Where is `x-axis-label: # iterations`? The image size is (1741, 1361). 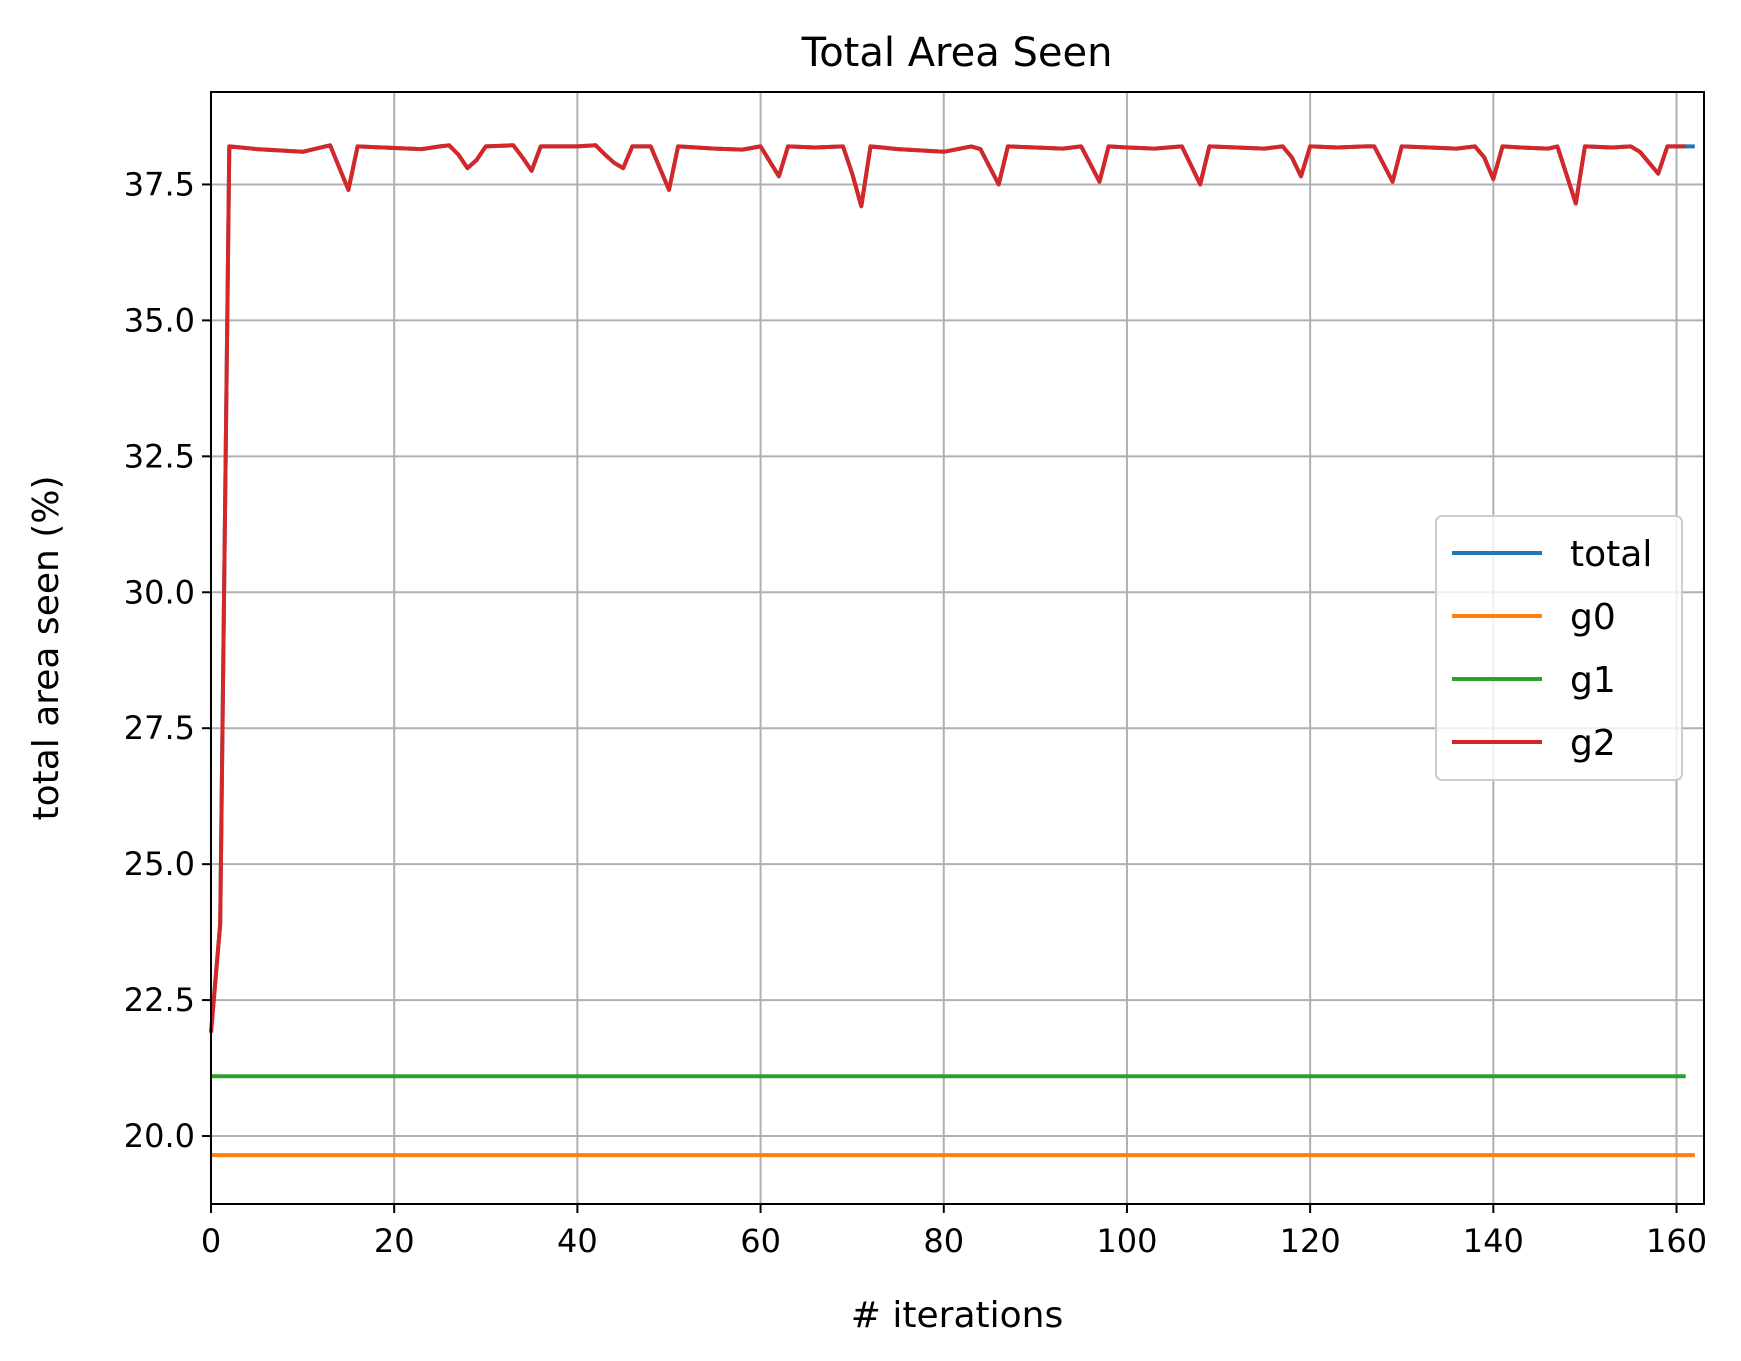
x-axis-label: # iterations is located at coordinates (957, 1315).